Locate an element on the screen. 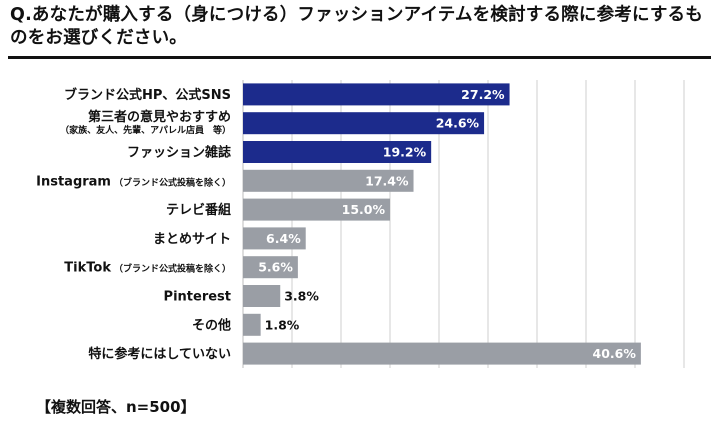  category-label: ブランド公式HP、公式SNS is located at coordinates (147, 95).